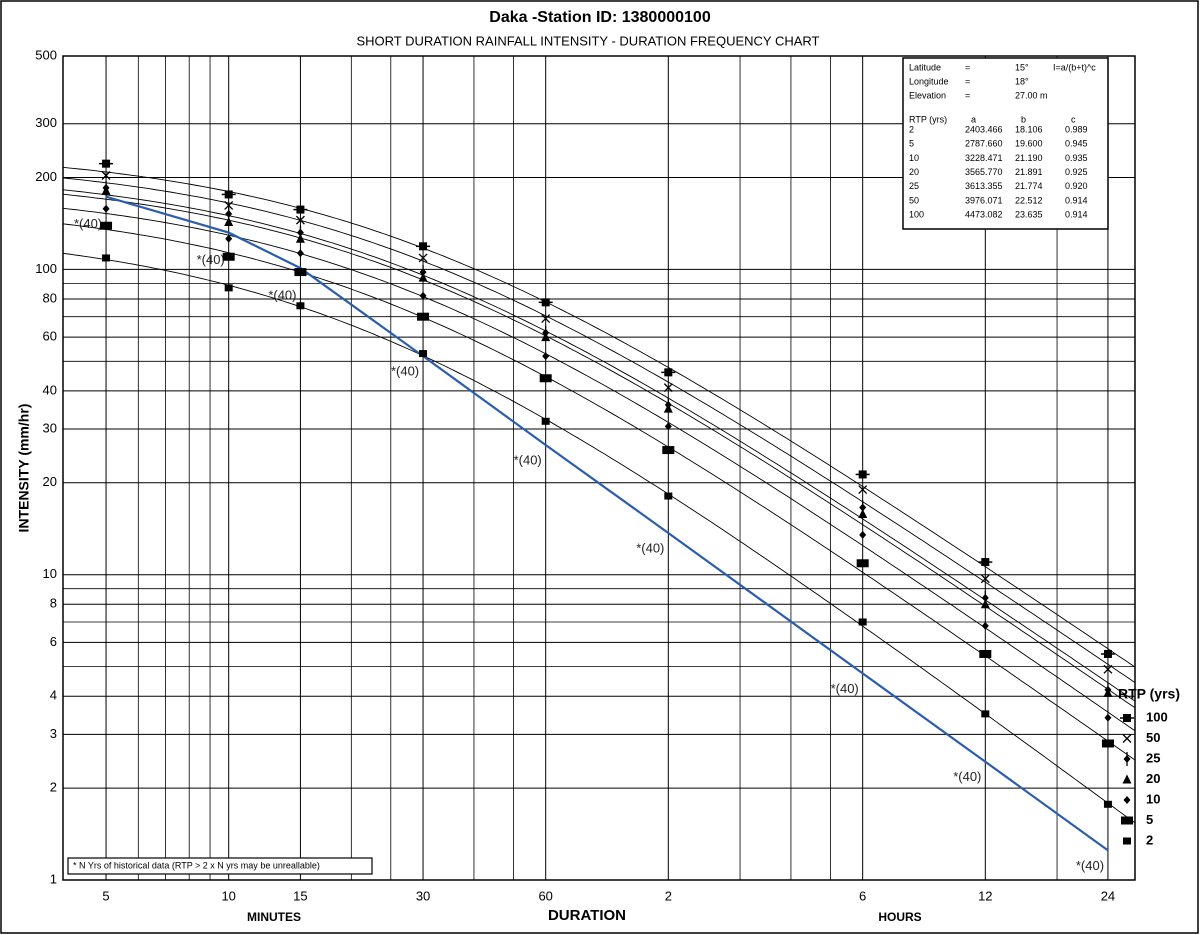  What do you see at coordinates (668, 895) in the screenshot?
I see `x-tick-label: 2` at bounding box center [668, 895].